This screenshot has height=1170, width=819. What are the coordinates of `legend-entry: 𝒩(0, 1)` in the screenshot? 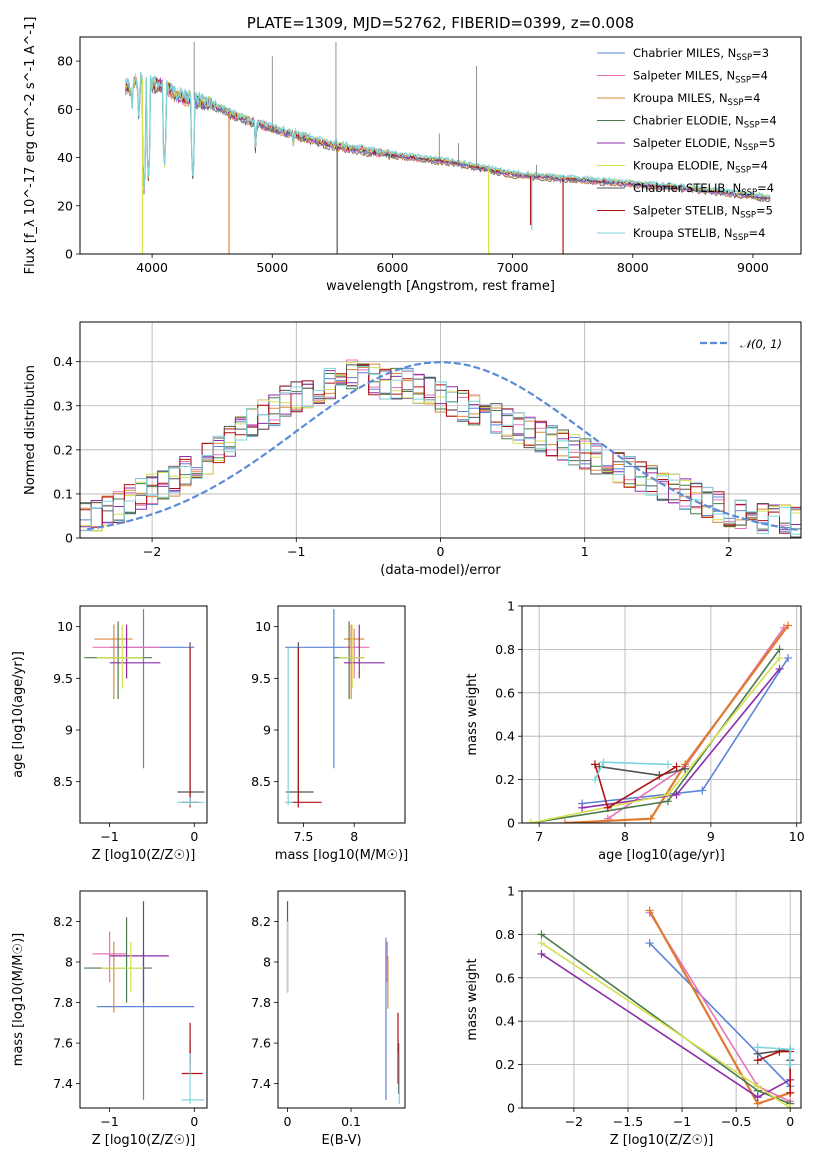 It's located at (761, 344).